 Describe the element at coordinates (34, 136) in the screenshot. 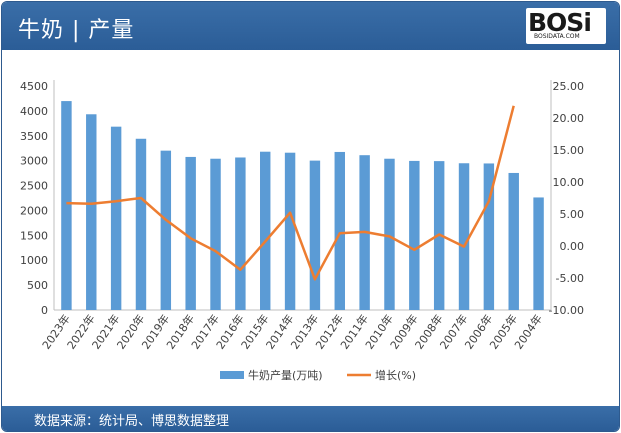

I see `y-left-tick-label: 3500` at that location.